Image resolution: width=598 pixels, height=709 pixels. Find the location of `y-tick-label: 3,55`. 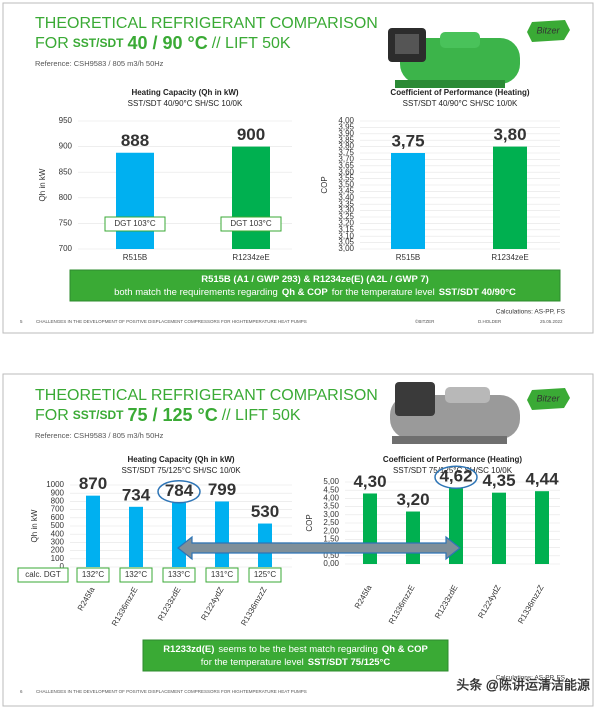

y-tick-label: 3,55 is located at coordinates (346, 178).